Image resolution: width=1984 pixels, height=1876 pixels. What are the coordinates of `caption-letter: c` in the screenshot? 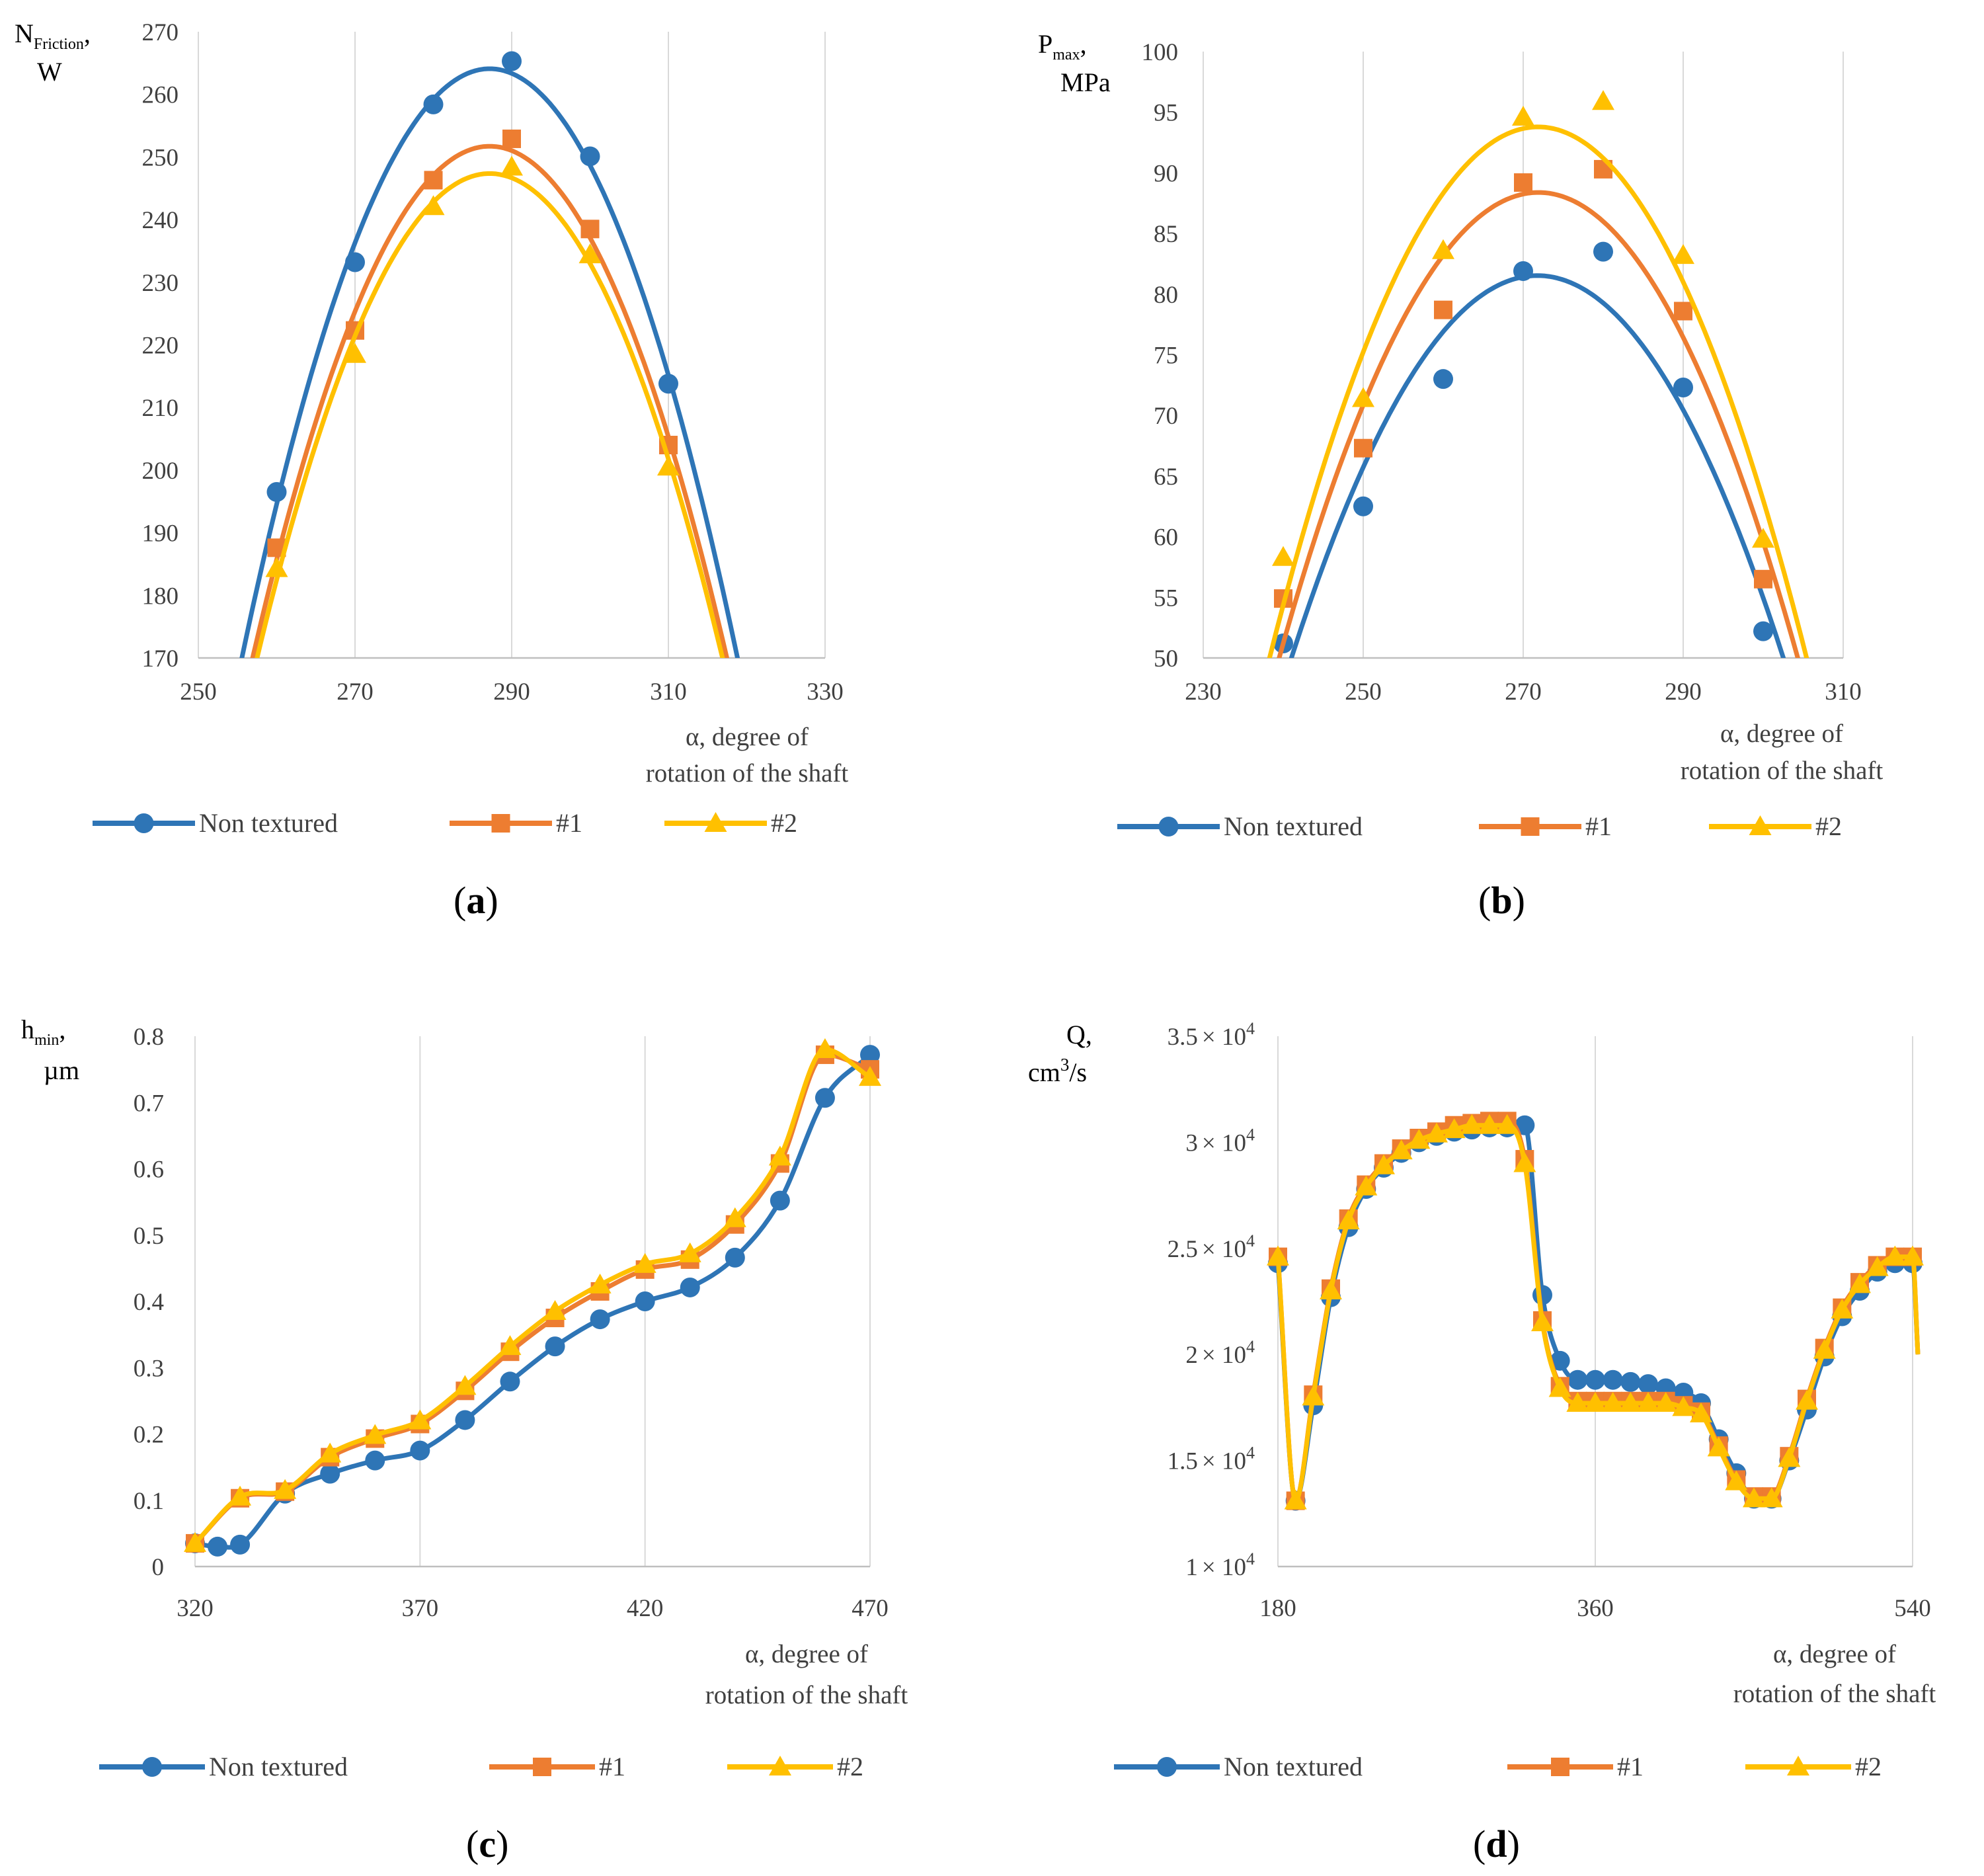 It's located at (487, 1843).